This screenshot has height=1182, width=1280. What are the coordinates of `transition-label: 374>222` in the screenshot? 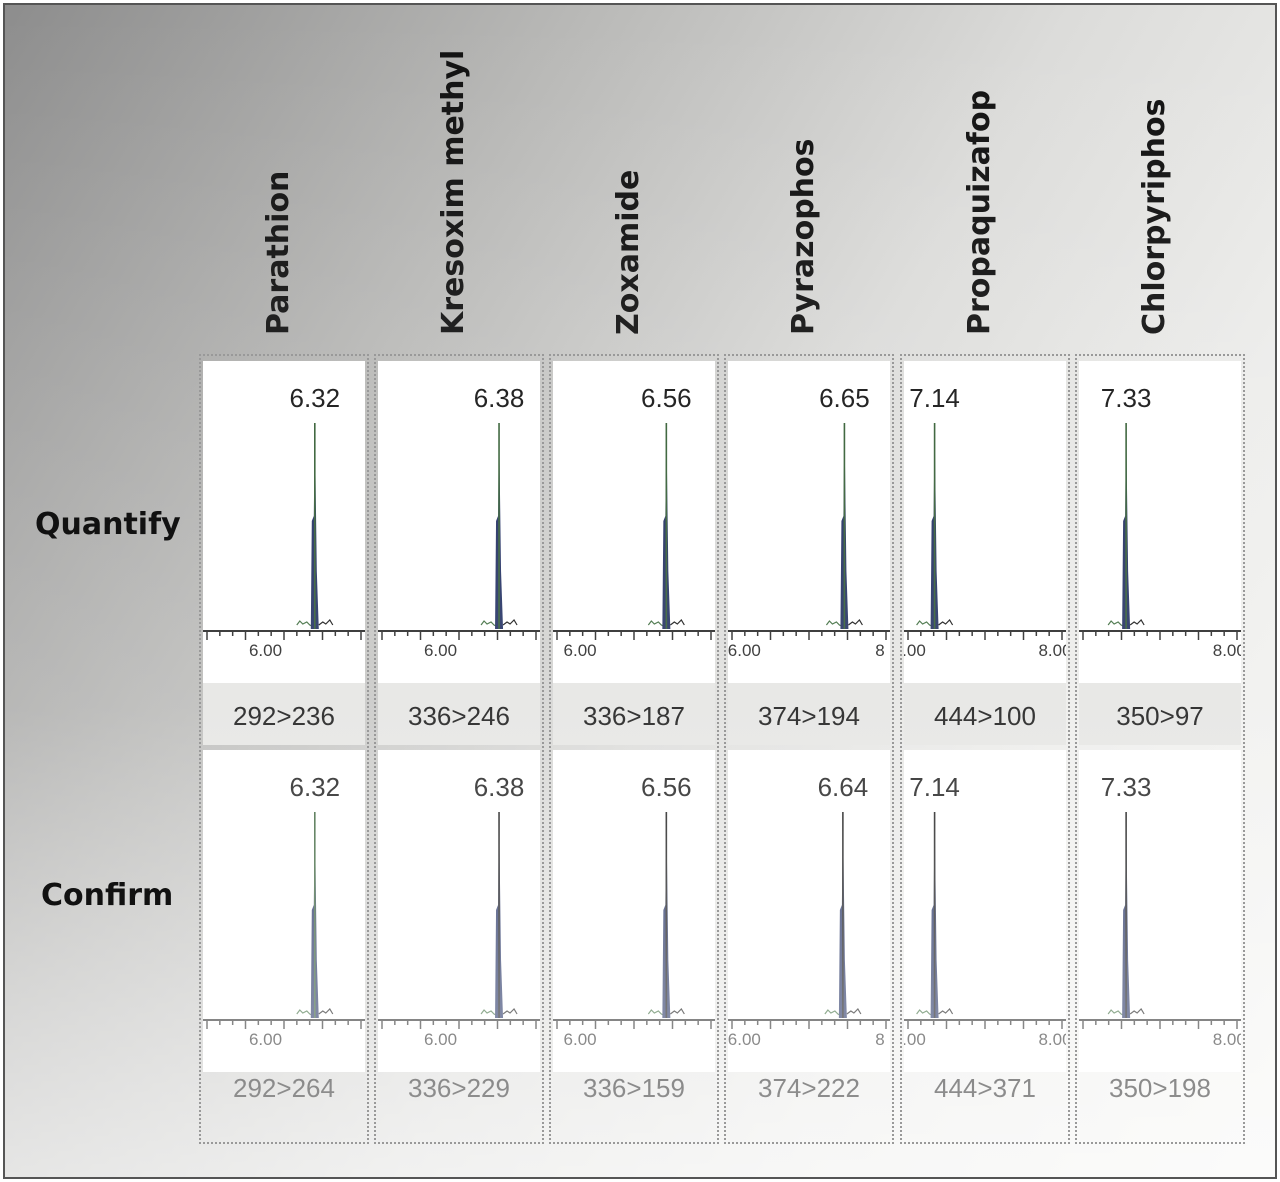 It's located at (809, 1088).